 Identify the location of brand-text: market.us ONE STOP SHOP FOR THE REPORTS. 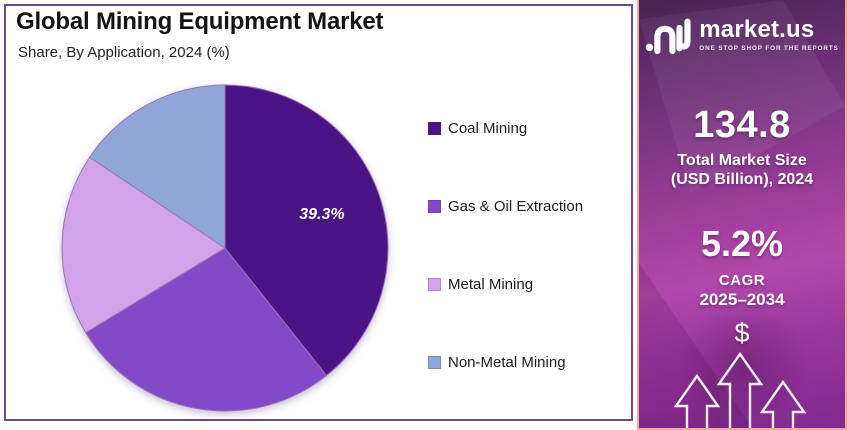
(769, 34).